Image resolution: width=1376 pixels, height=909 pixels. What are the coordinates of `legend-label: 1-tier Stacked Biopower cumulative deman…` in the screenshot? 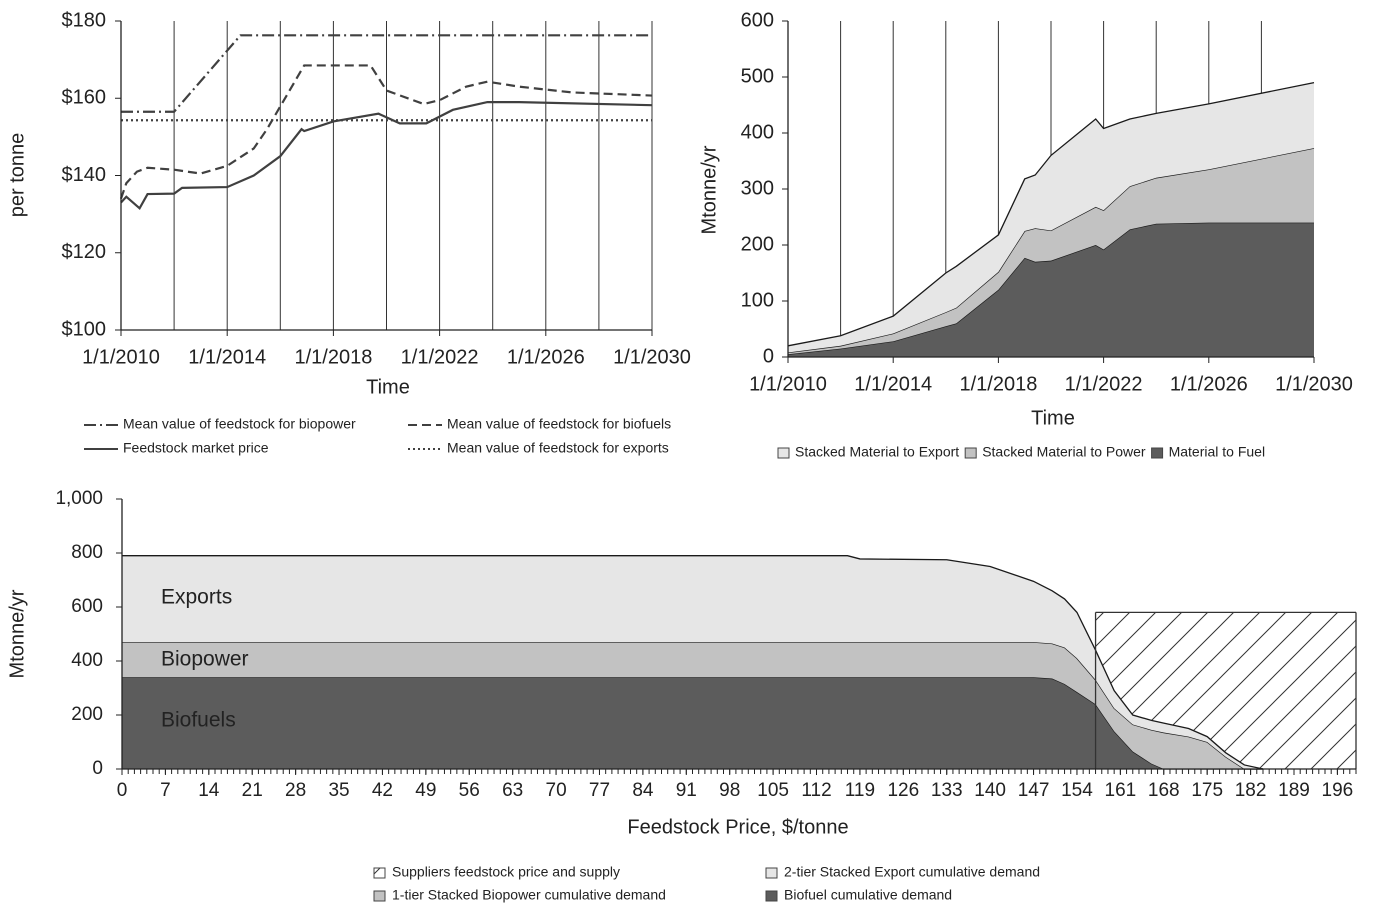 It's located at (529, 895).